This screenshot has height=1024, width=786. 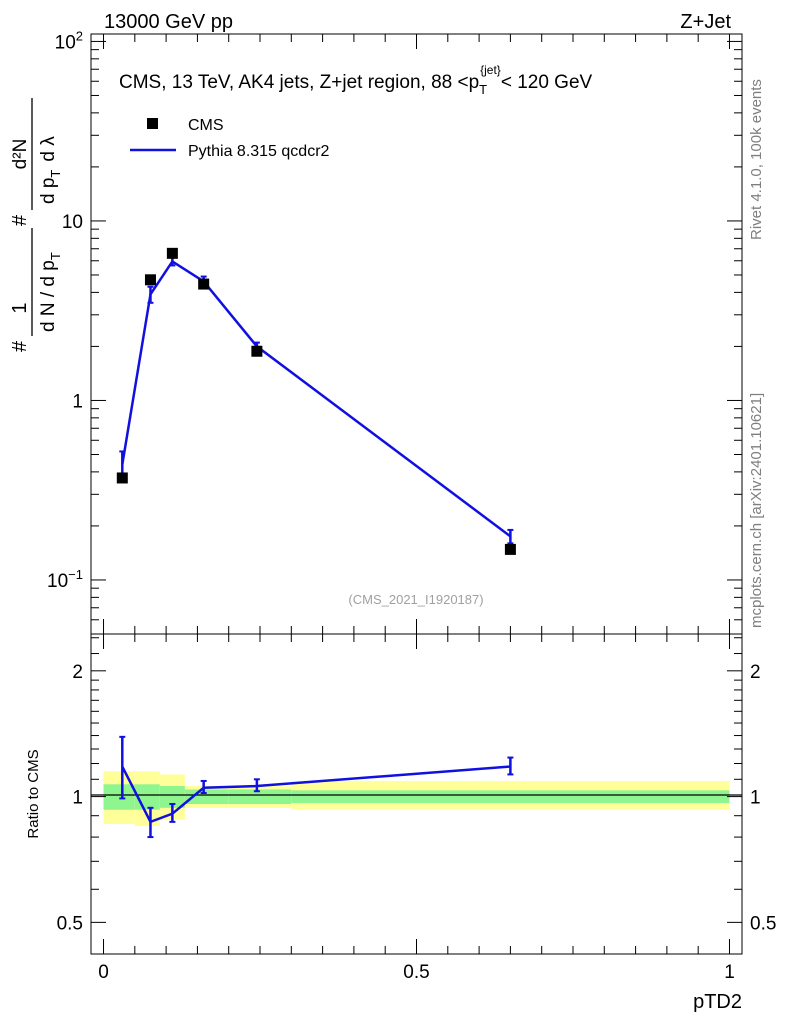 I want to click on main-y-tick-label: 10, so click(x=72, y=222).